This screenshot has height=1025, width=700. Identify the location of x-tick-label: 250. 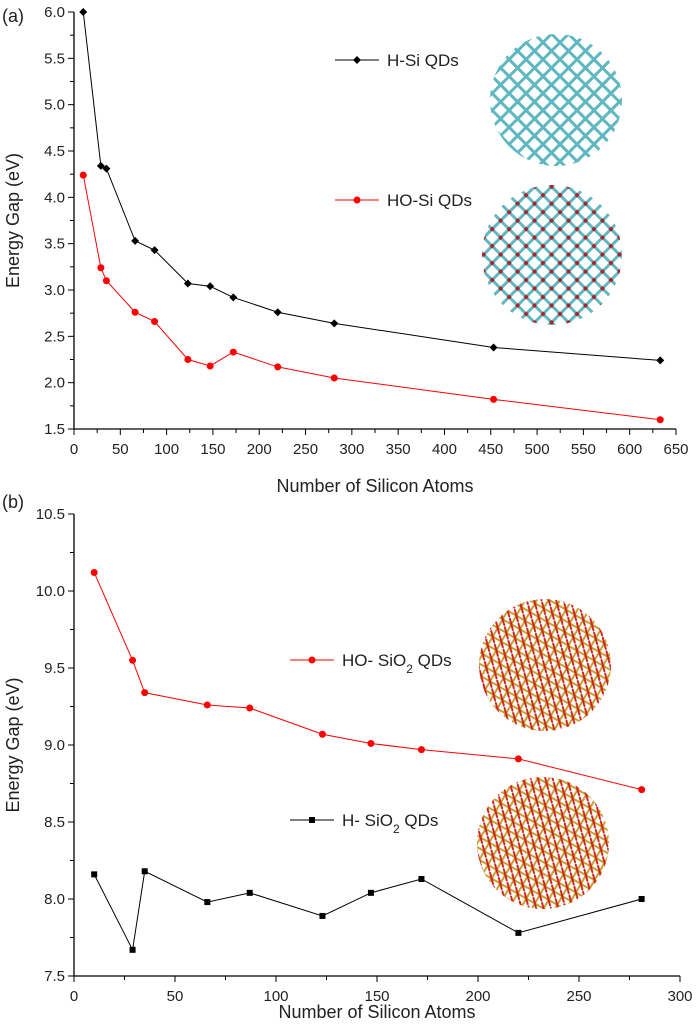
(578, 996).